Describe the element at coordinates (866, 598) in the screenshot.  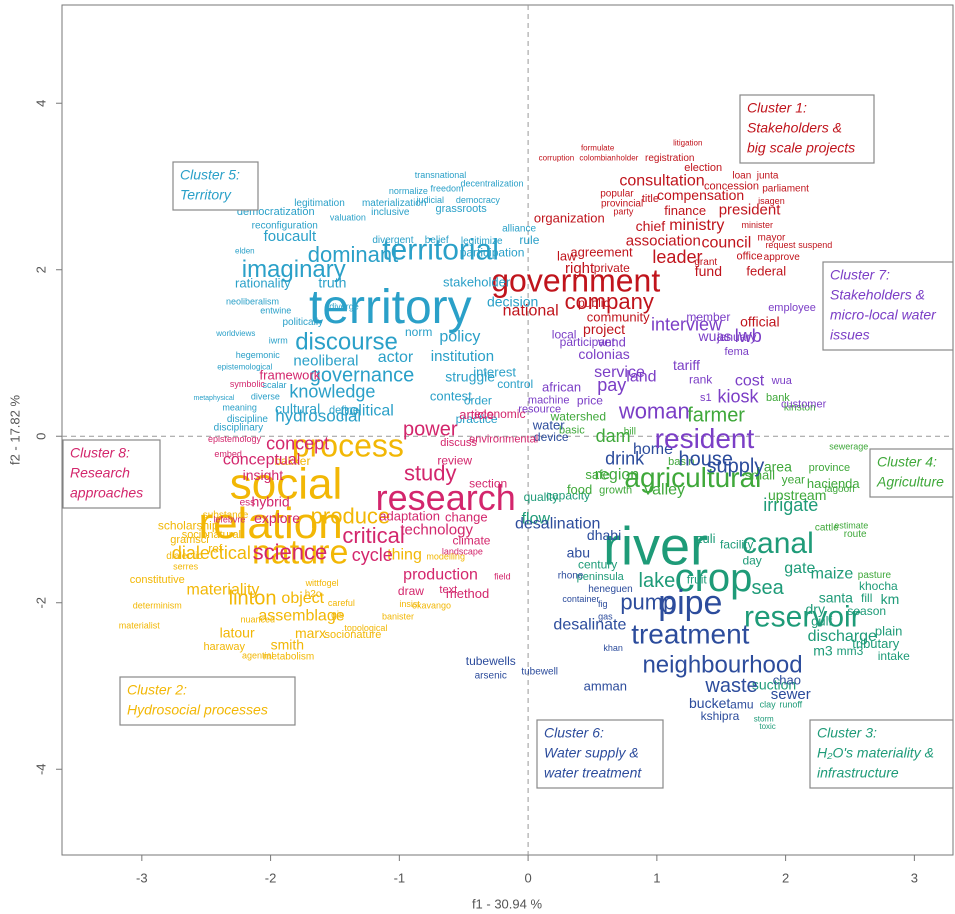
I see `word: fill` at that location.